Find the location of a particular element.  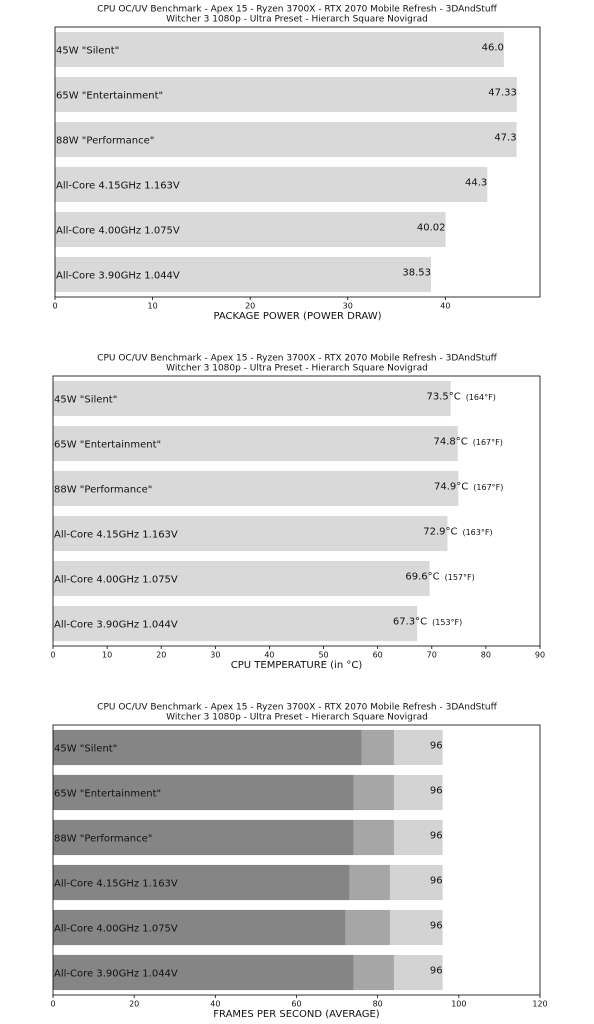

x-axis-label: PACKAGE POWER (POWER DRAW) is located at coordinates (297, 316).